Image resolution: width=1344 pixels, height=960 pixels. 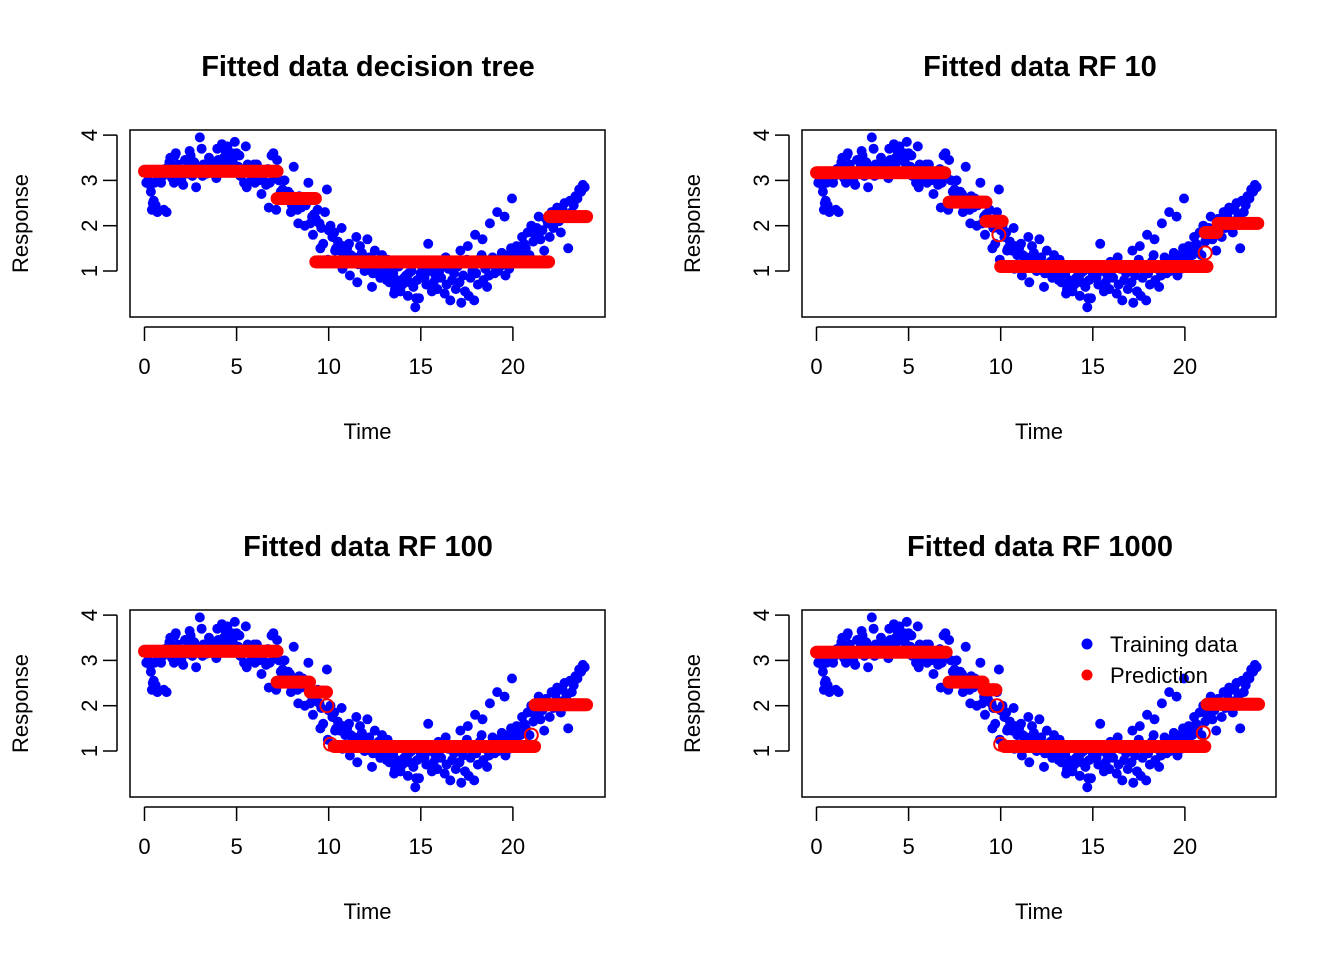 I want to click on plot-frame, so click(x=367, y=223).